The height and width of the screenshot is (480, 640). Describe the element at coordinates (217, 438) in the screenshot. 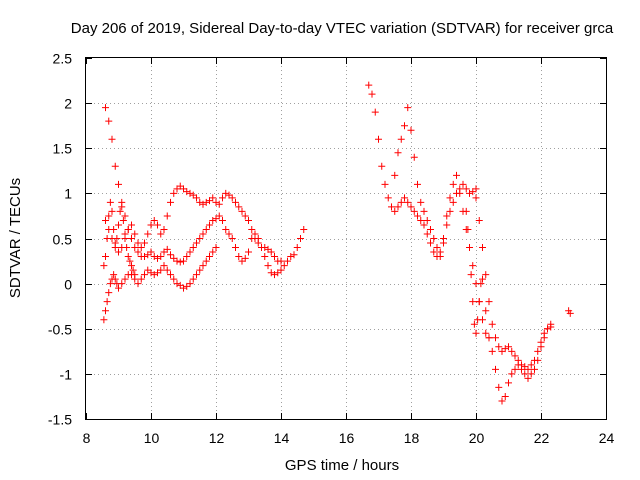

I see `x-tick-label: 12` at that location.